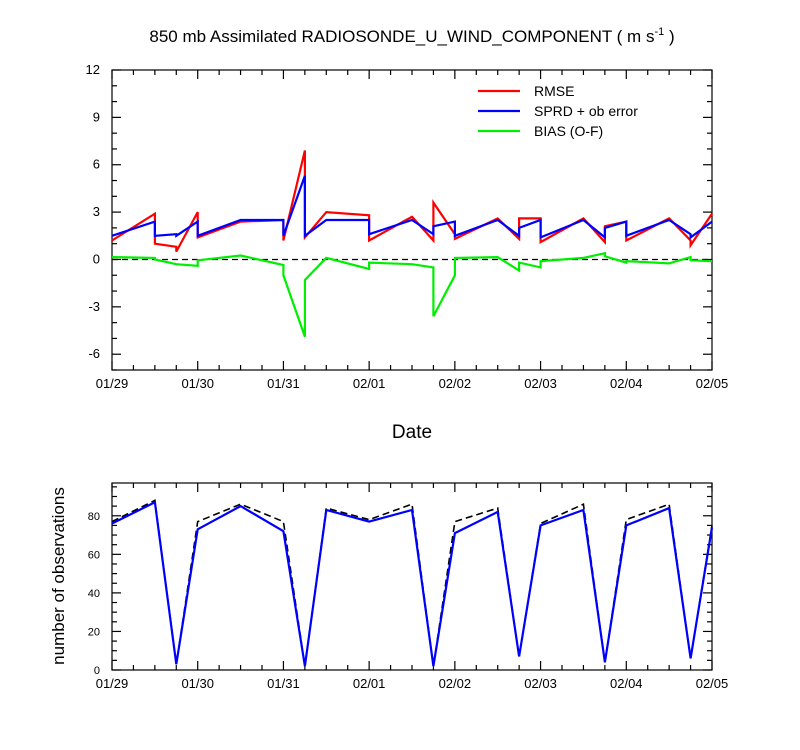 This screenshot has width=800, height=750. What do you see at coordinates (112, 383) in the screenshot?
I see `top-x-tick-label: 01/29` at bounding box center [112, 383].